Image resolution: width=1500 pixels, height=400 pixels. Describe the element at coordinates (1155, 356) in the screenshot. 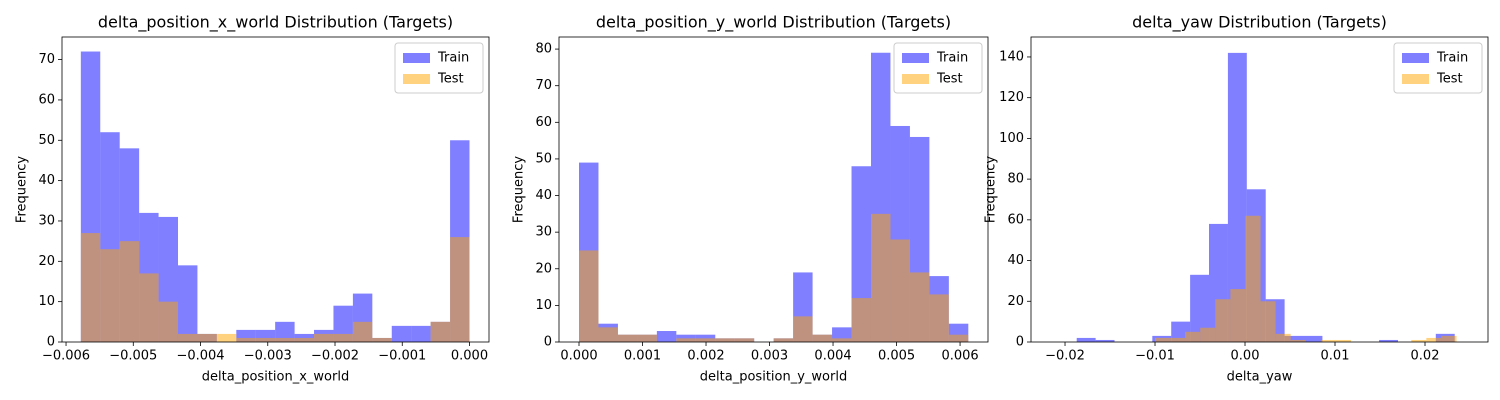

I see `x-tick-label: −0.01` at that location.